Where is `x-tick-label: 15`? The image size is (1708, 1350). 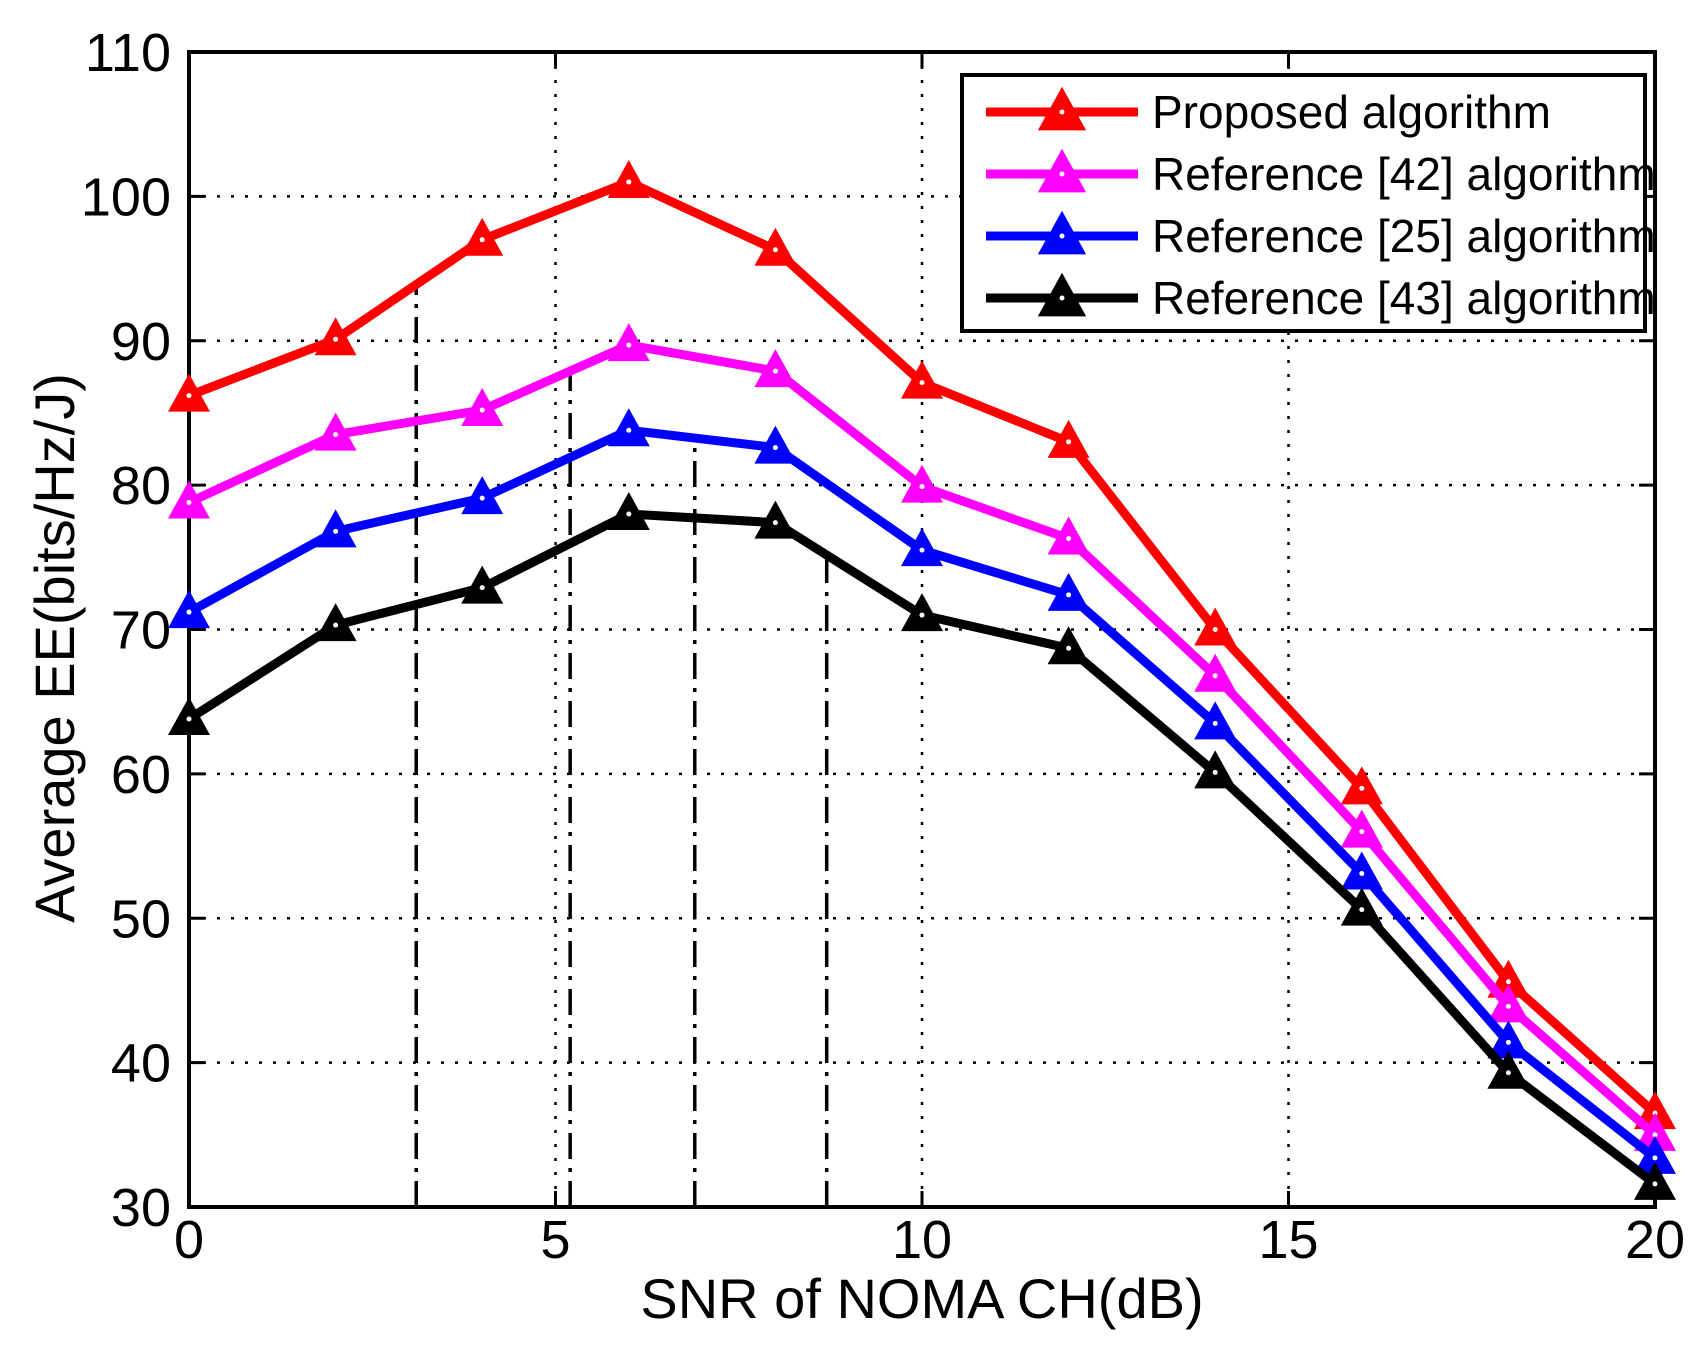
x-tick-label: 15 is located at coordinates (1288, 1240).